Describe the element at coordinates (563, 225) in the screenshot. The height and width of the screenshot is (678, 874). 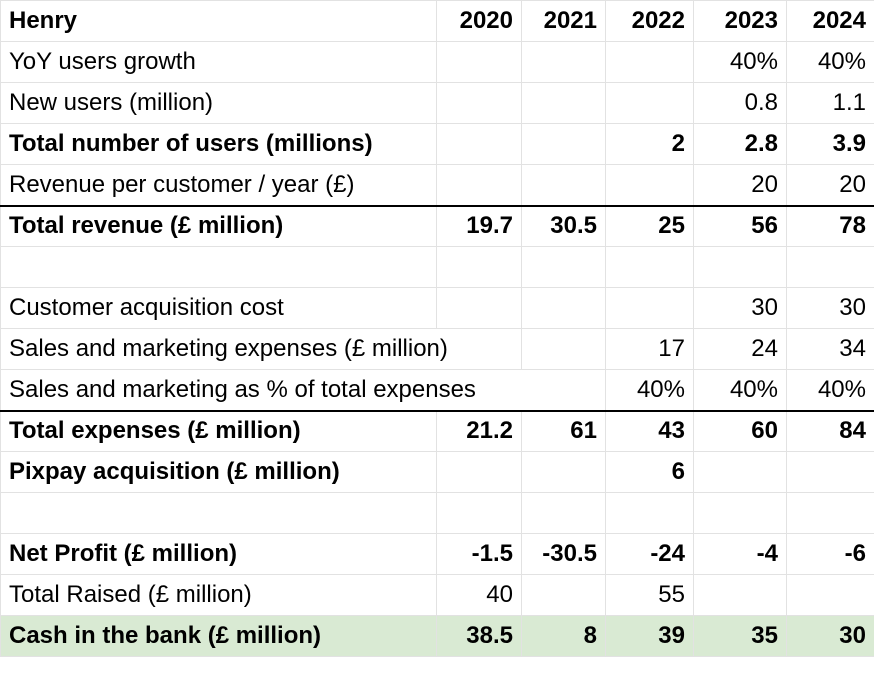
I see `table-cell: 30.5` at that location.